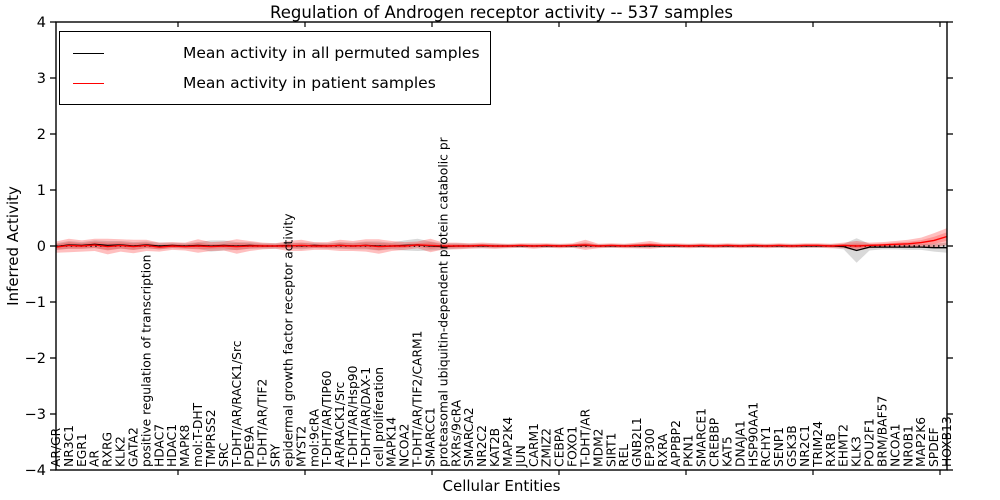 This screenshot has width=1000, height=500. What do you see at coordinates (650, 447) in the screenshot?
I see `x-tick-label: EP300` at bounding box center [650, 447].